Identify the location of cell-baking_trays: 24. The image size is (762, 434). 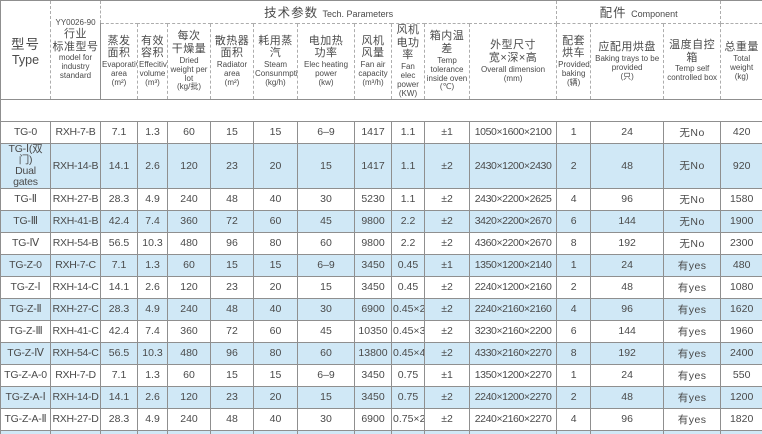
(627, 265).